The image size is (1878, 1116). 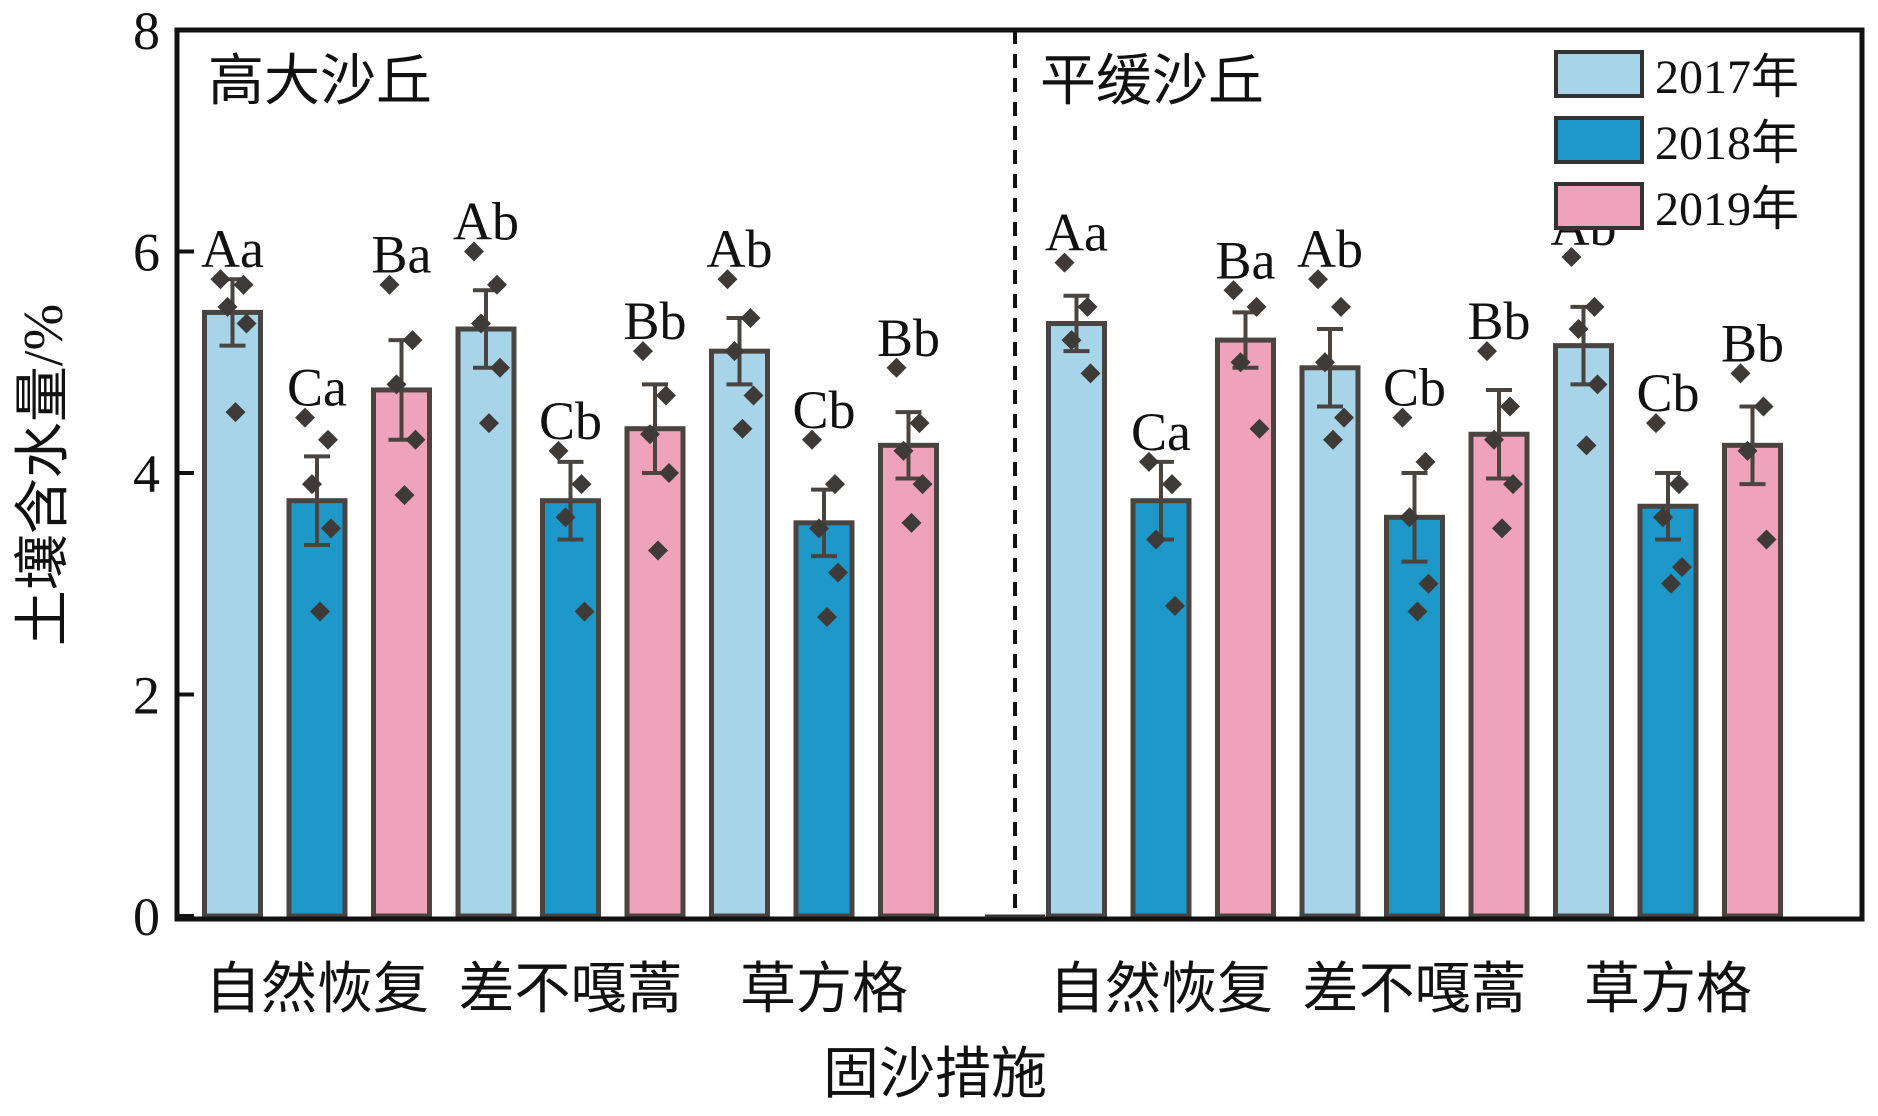 I want to click on y-axis-title: 土壤含水量/%, so click(x=44, y=475).